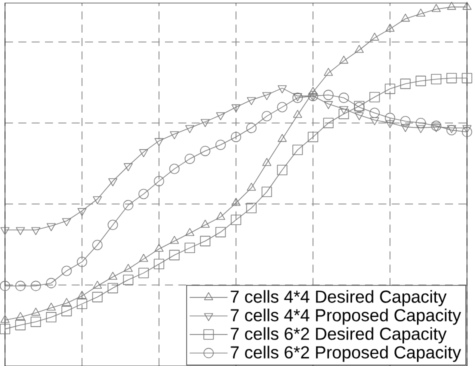 This screenshot has height=366, width=474. I want to click on legend-label: 7 cells 6*2 Proposed Capacity, so click(346, 354).